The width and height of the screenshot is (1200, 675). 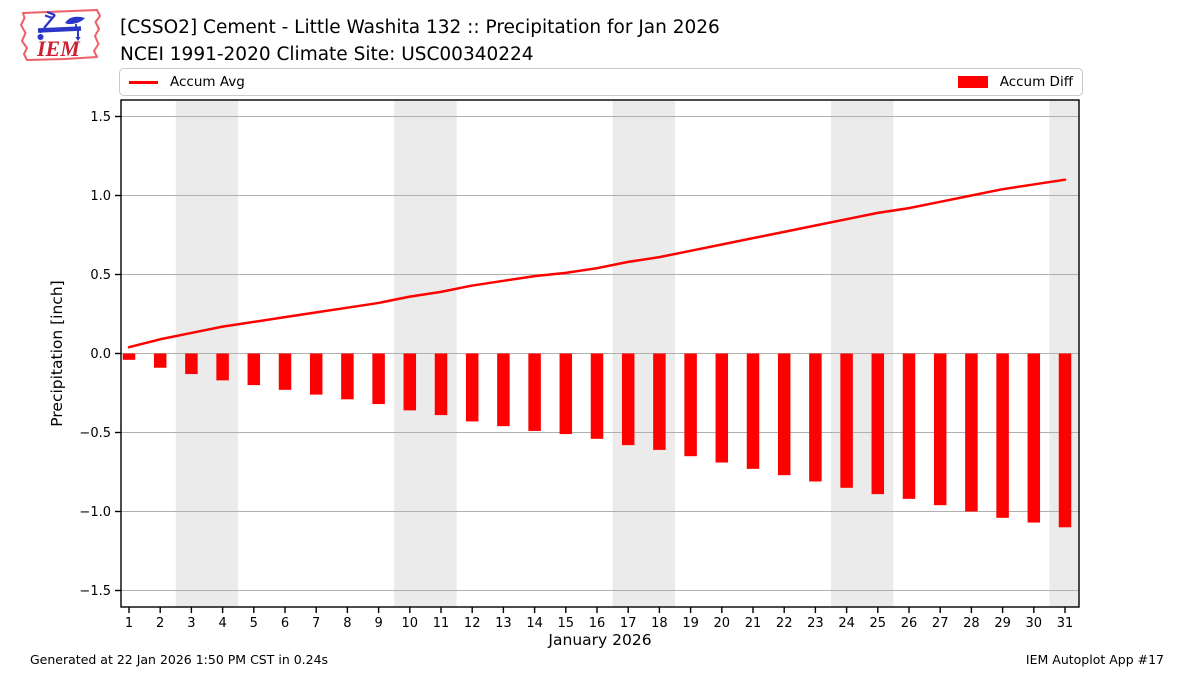 What do you see at coordinates (441, 623) in the screenshot?
I see `x-tick-label: 11` at bounding box center [441, 623].